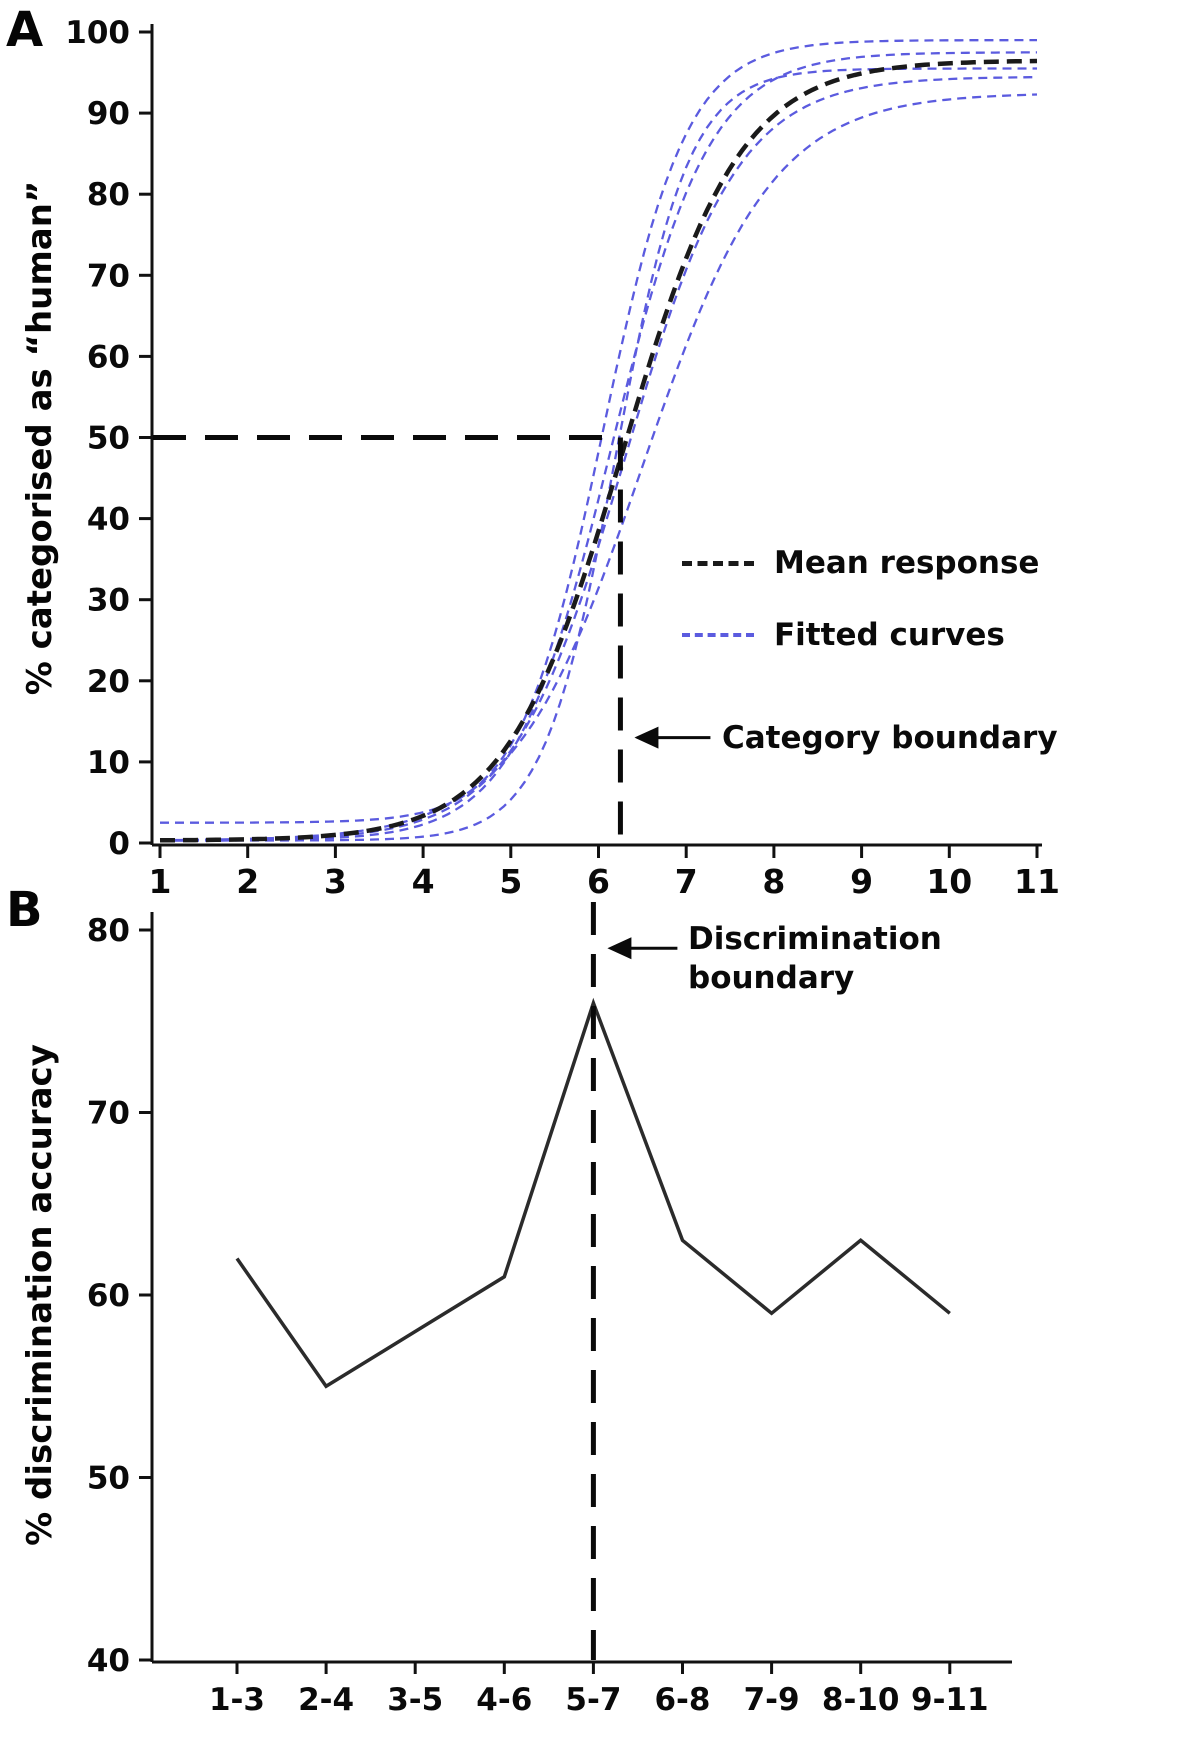 The height and width of the screenshot is (1754, 1200). What do you see at coordinates (773, 881) in the screenshot?
I see `svg-text: 8` at bounding box center [773, 881].